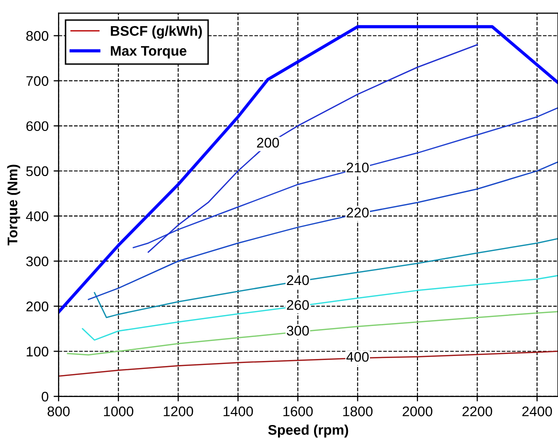  Describe the element at coordinates (179, 411) in the screenshot. I see `x-tick-label: 1200` at that location.